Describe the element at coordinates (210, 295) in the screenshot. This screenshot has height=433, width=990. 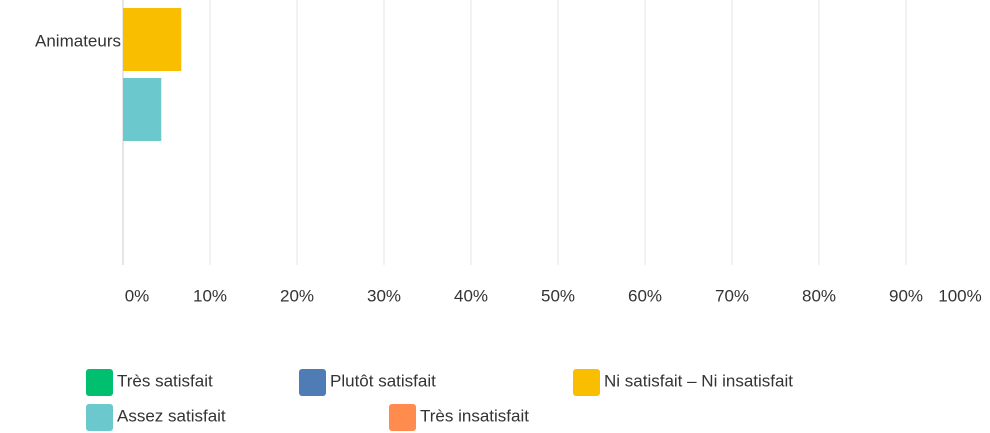
I see `x-tick-label: 10%` at that location.